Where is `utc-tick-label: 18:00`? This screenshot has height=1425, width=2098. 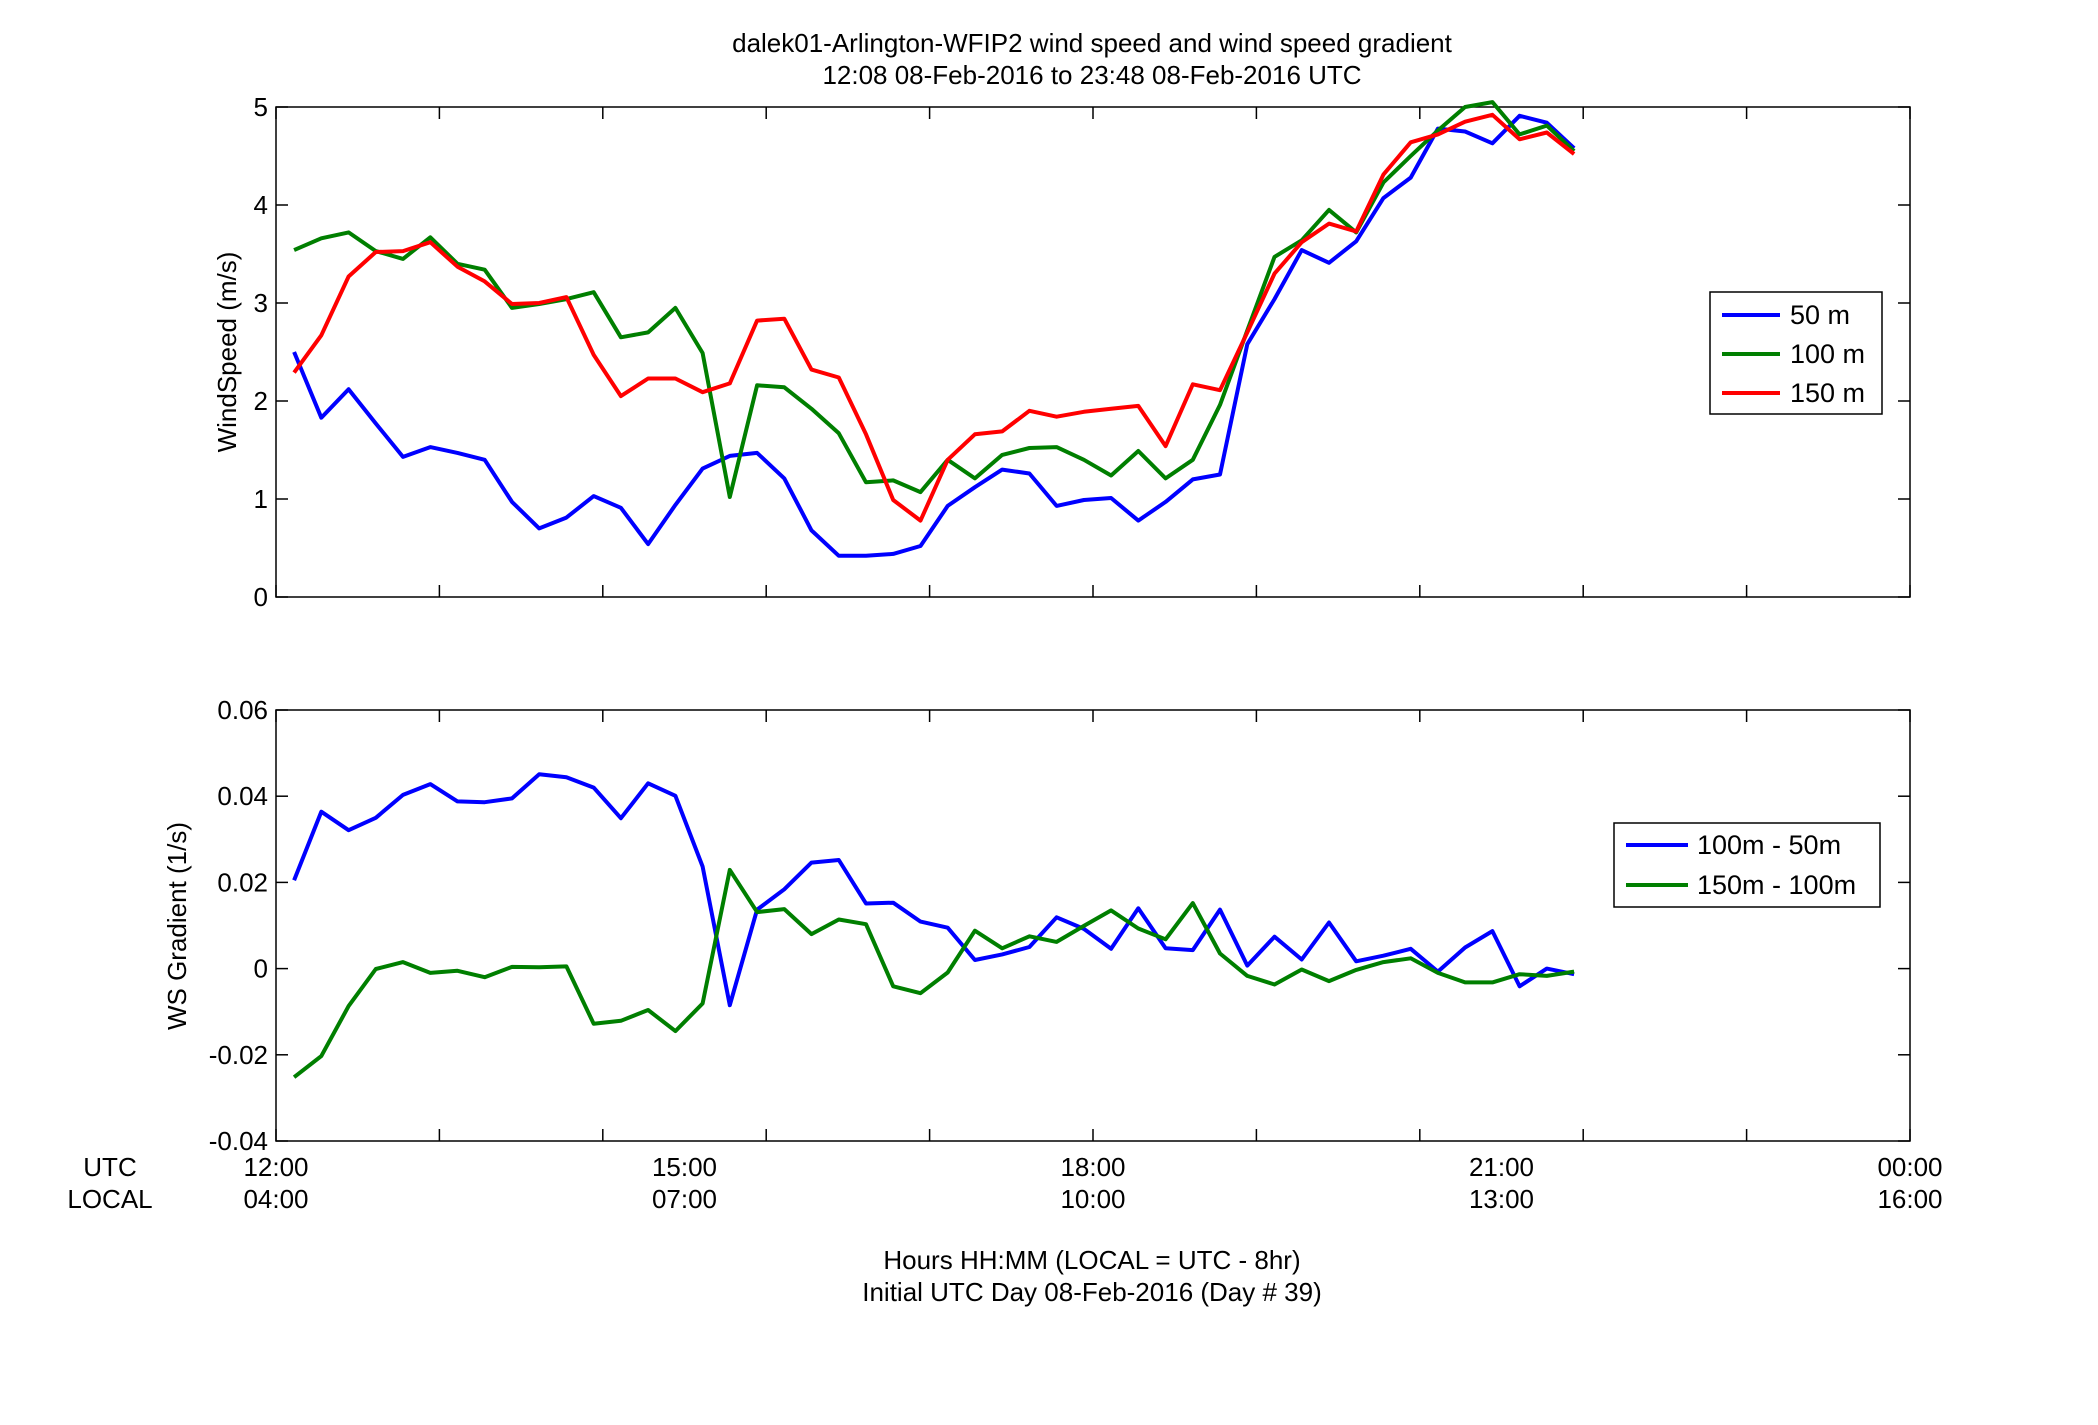
utc-tick-label: 18:00 is located at coordinates (1092, 1167).